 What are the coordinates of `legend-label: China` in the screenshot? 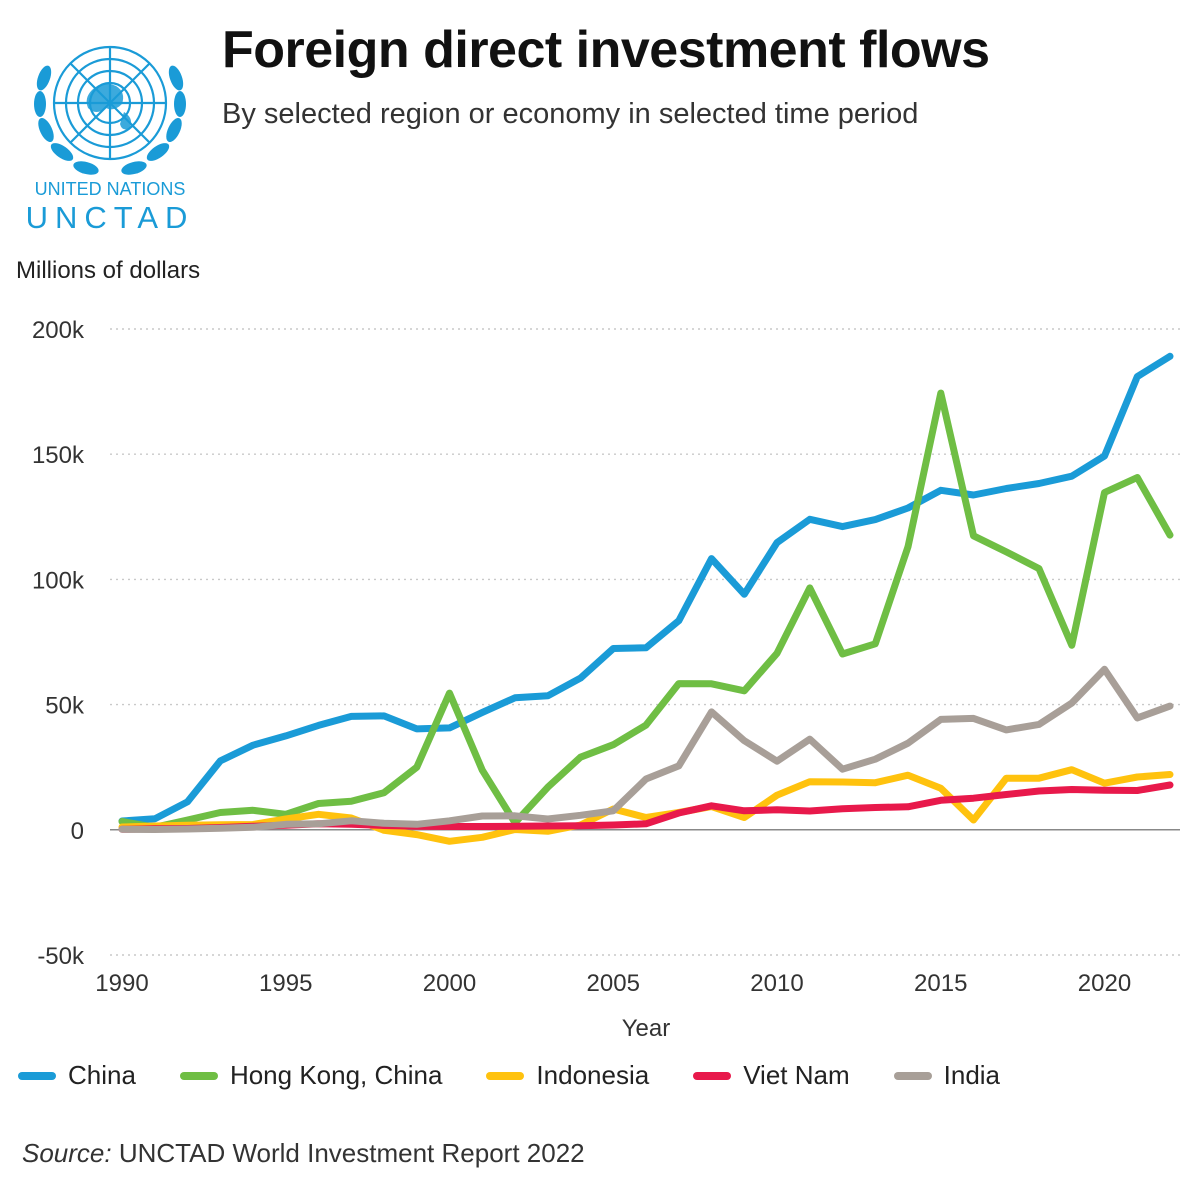 It's located at (102, 1075).